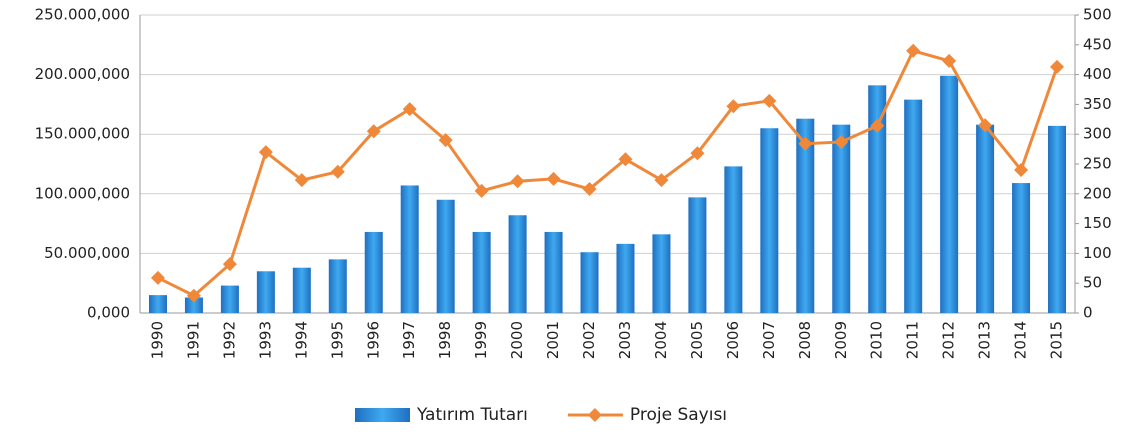 The height and width of the screenshot is (441, 1143). I want to click on x-tick-label: 1991, so click(193, 340).